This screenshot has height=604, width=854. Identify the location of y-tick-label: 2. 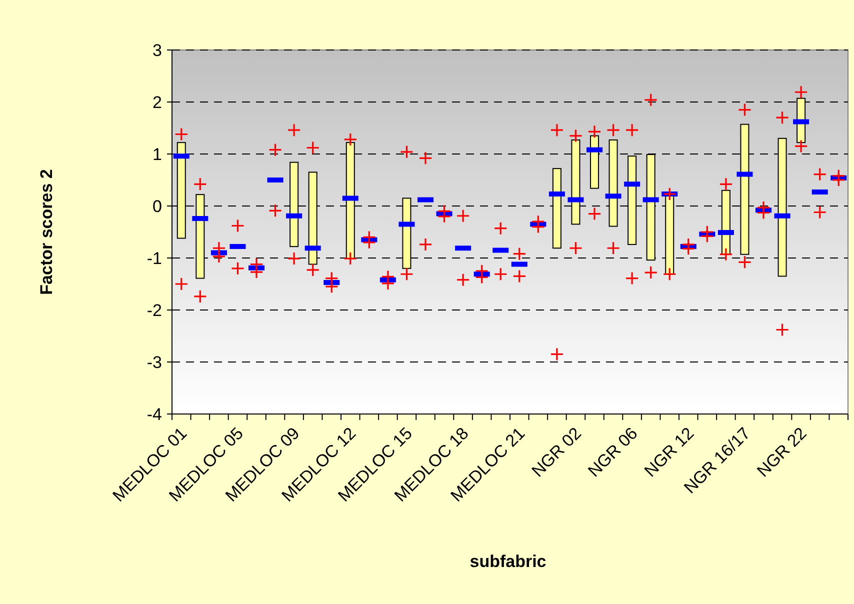
(157, 102).